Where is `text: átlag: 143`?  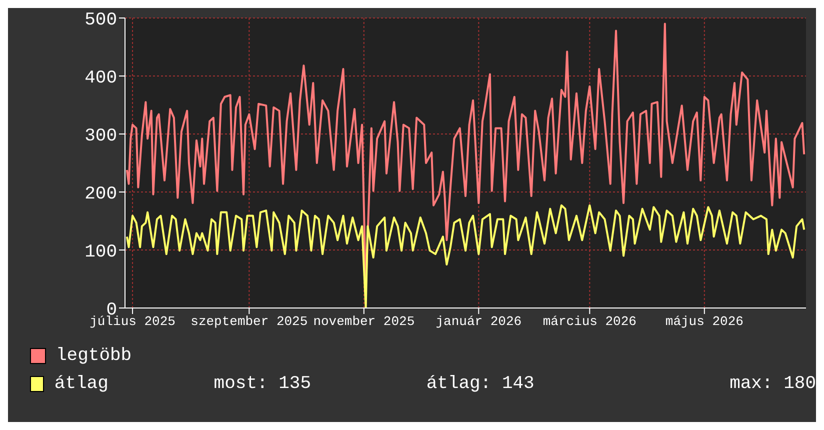 text: átlag: 143 is located at coordinates (481, 384).